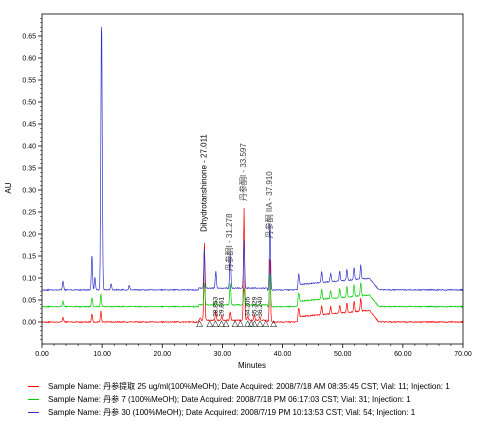 This screenshot has width=500, height=426. What do you see at coordinates (29, 257) in the screenshot?
I see `y-tick-label: 0.15` at bounding box center [29, 257].